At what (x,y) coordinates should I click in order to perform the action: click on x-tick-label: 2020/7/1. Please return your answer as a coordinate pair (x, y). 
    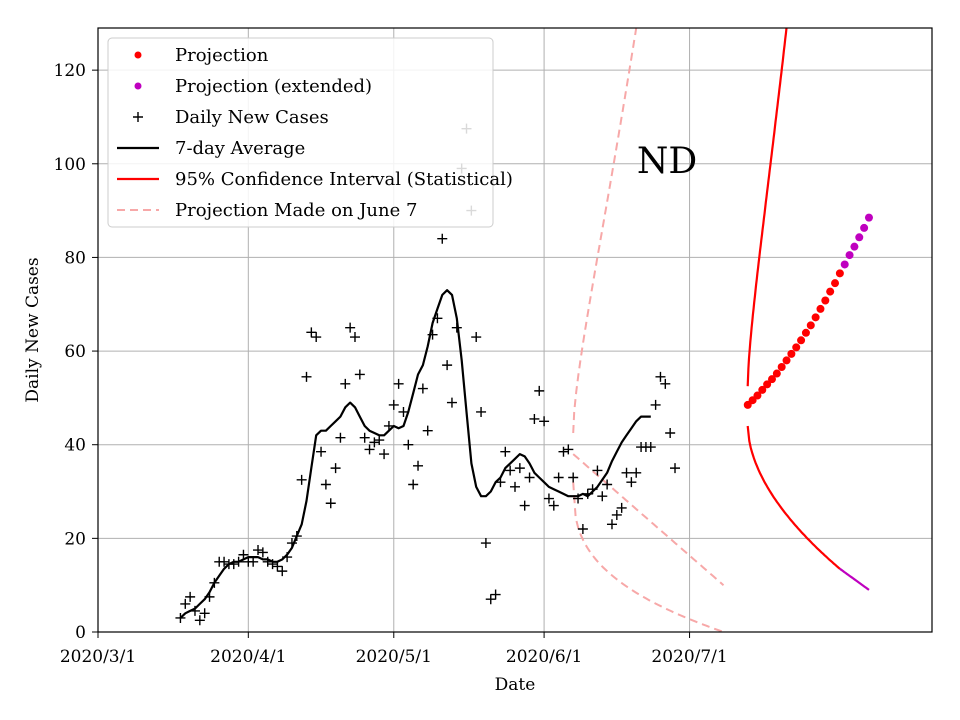
    Looking at the image, I should click on (689, 657).